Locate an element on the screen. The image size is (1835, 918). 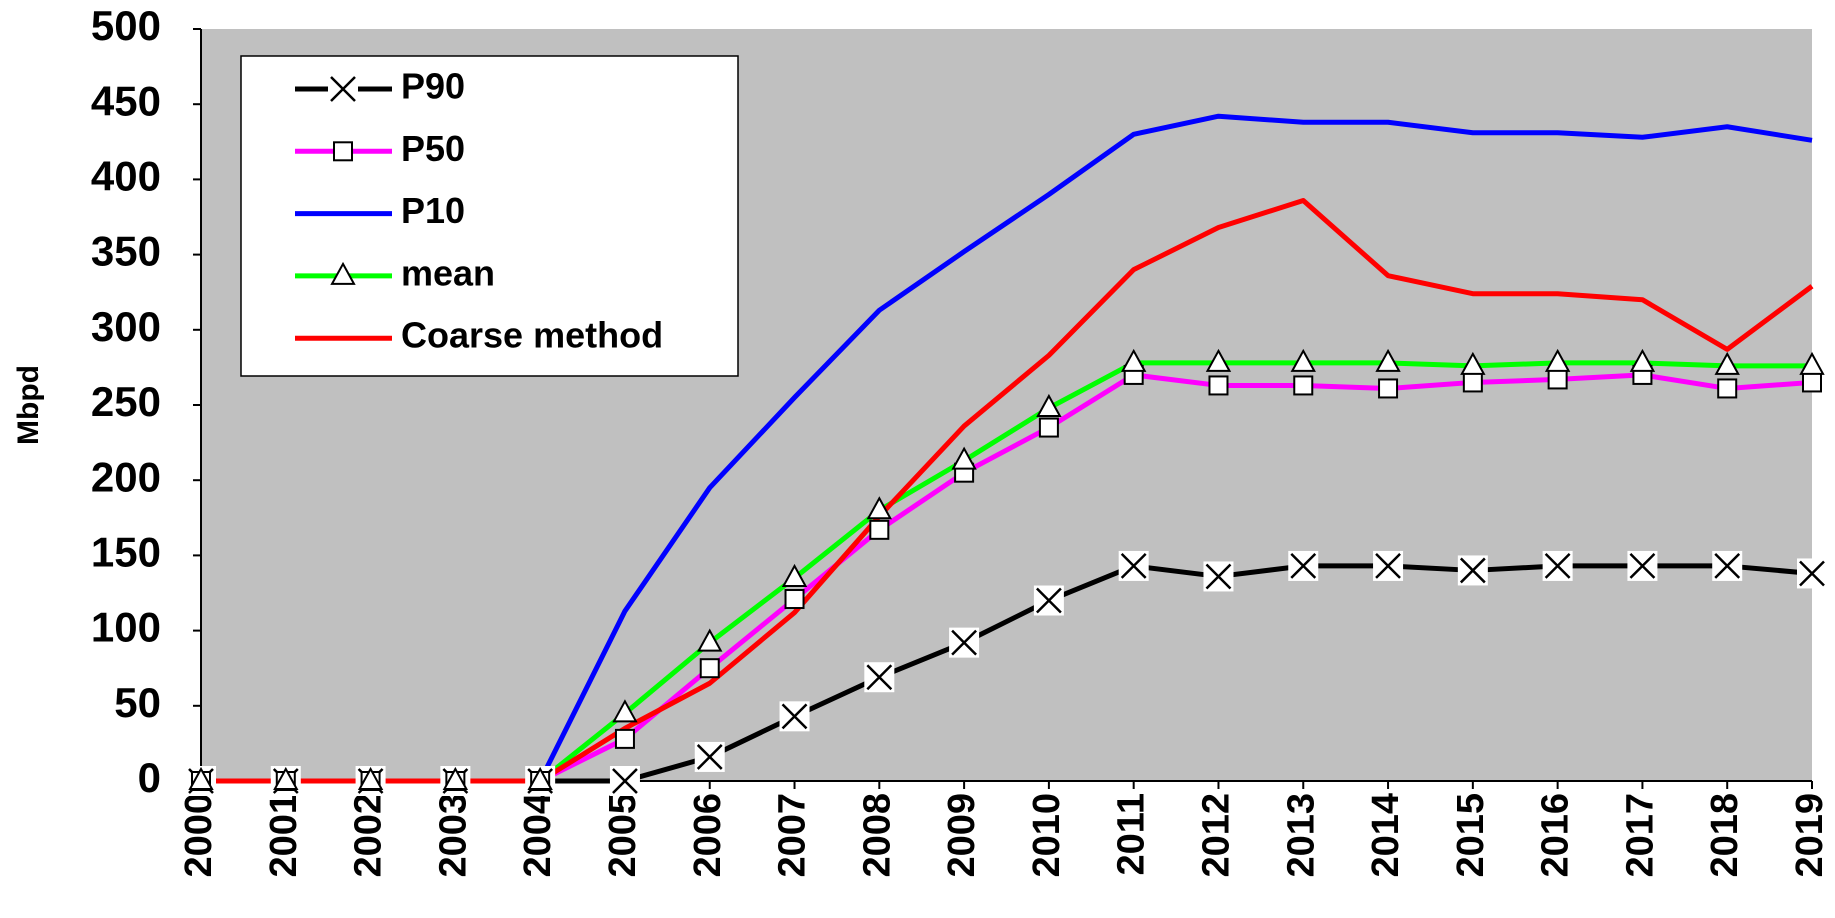
x-tick-label: 2017 is located at coordinates (1640, 835).